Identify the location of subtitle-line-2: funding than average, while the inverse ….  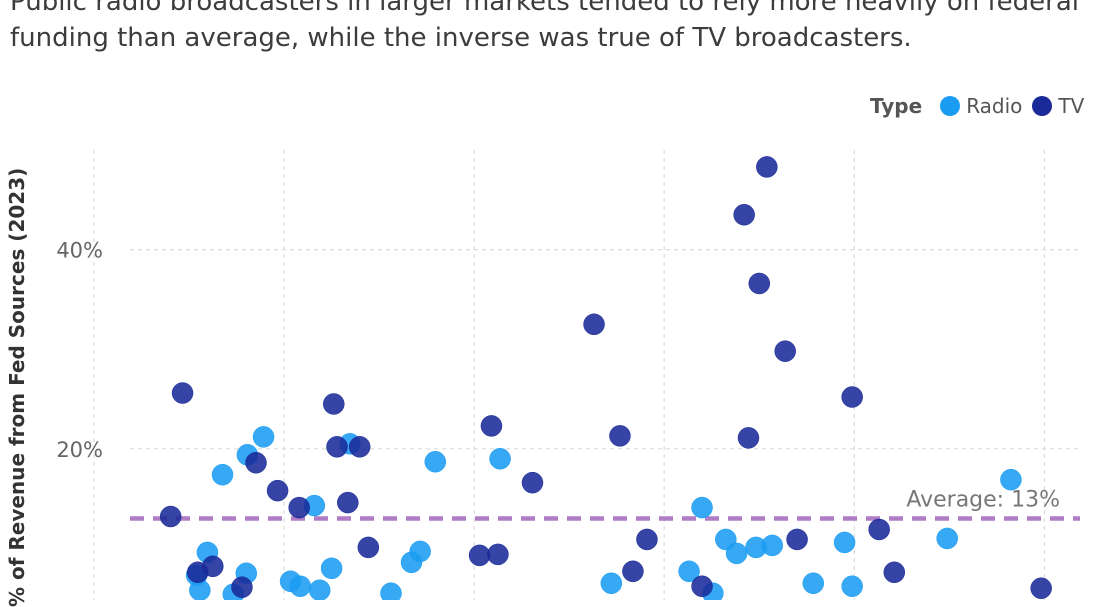
(461, 38).